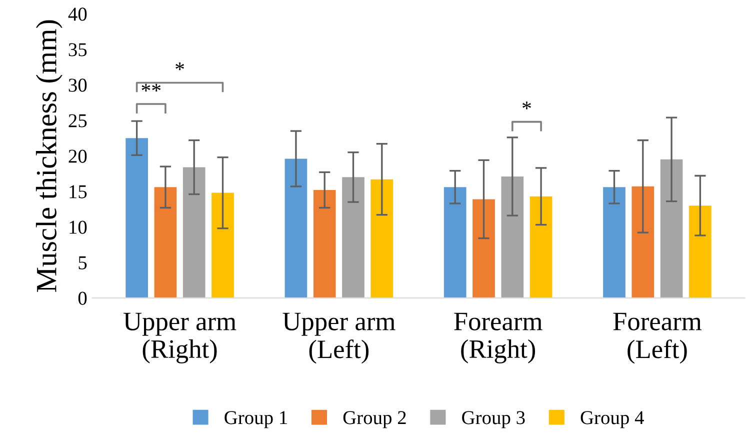 The width and height of the screenshot is (750, 446). I want to click on legend-label: Group 4, so click(612, 419).